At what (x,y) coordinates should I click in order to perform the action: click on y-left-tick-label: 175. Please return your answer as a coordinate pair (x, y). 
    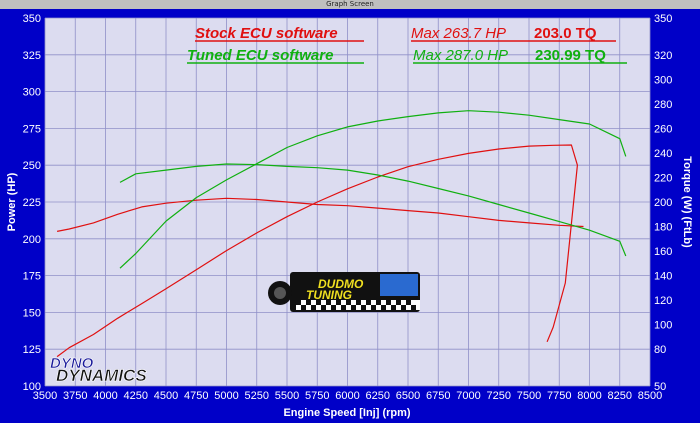
    Looking at the image, I should click on (32, 277).